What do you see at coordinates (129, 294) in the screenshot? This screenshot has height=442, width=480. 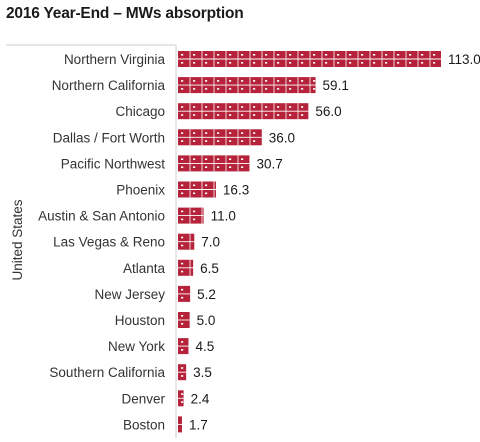 I see `category-label: New Jersey` at bounding box center [129, 294].